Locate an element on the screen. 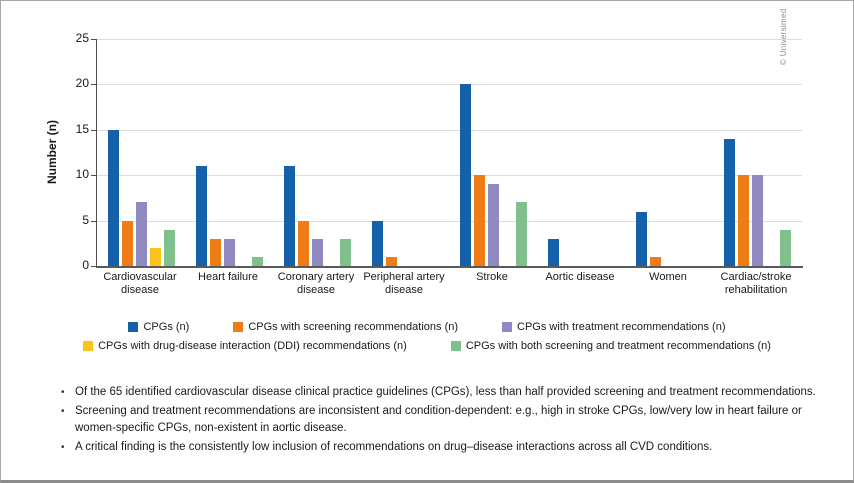  legend-item: CPGs with treatment recommendations (n) is located at coordinates (614, 327).